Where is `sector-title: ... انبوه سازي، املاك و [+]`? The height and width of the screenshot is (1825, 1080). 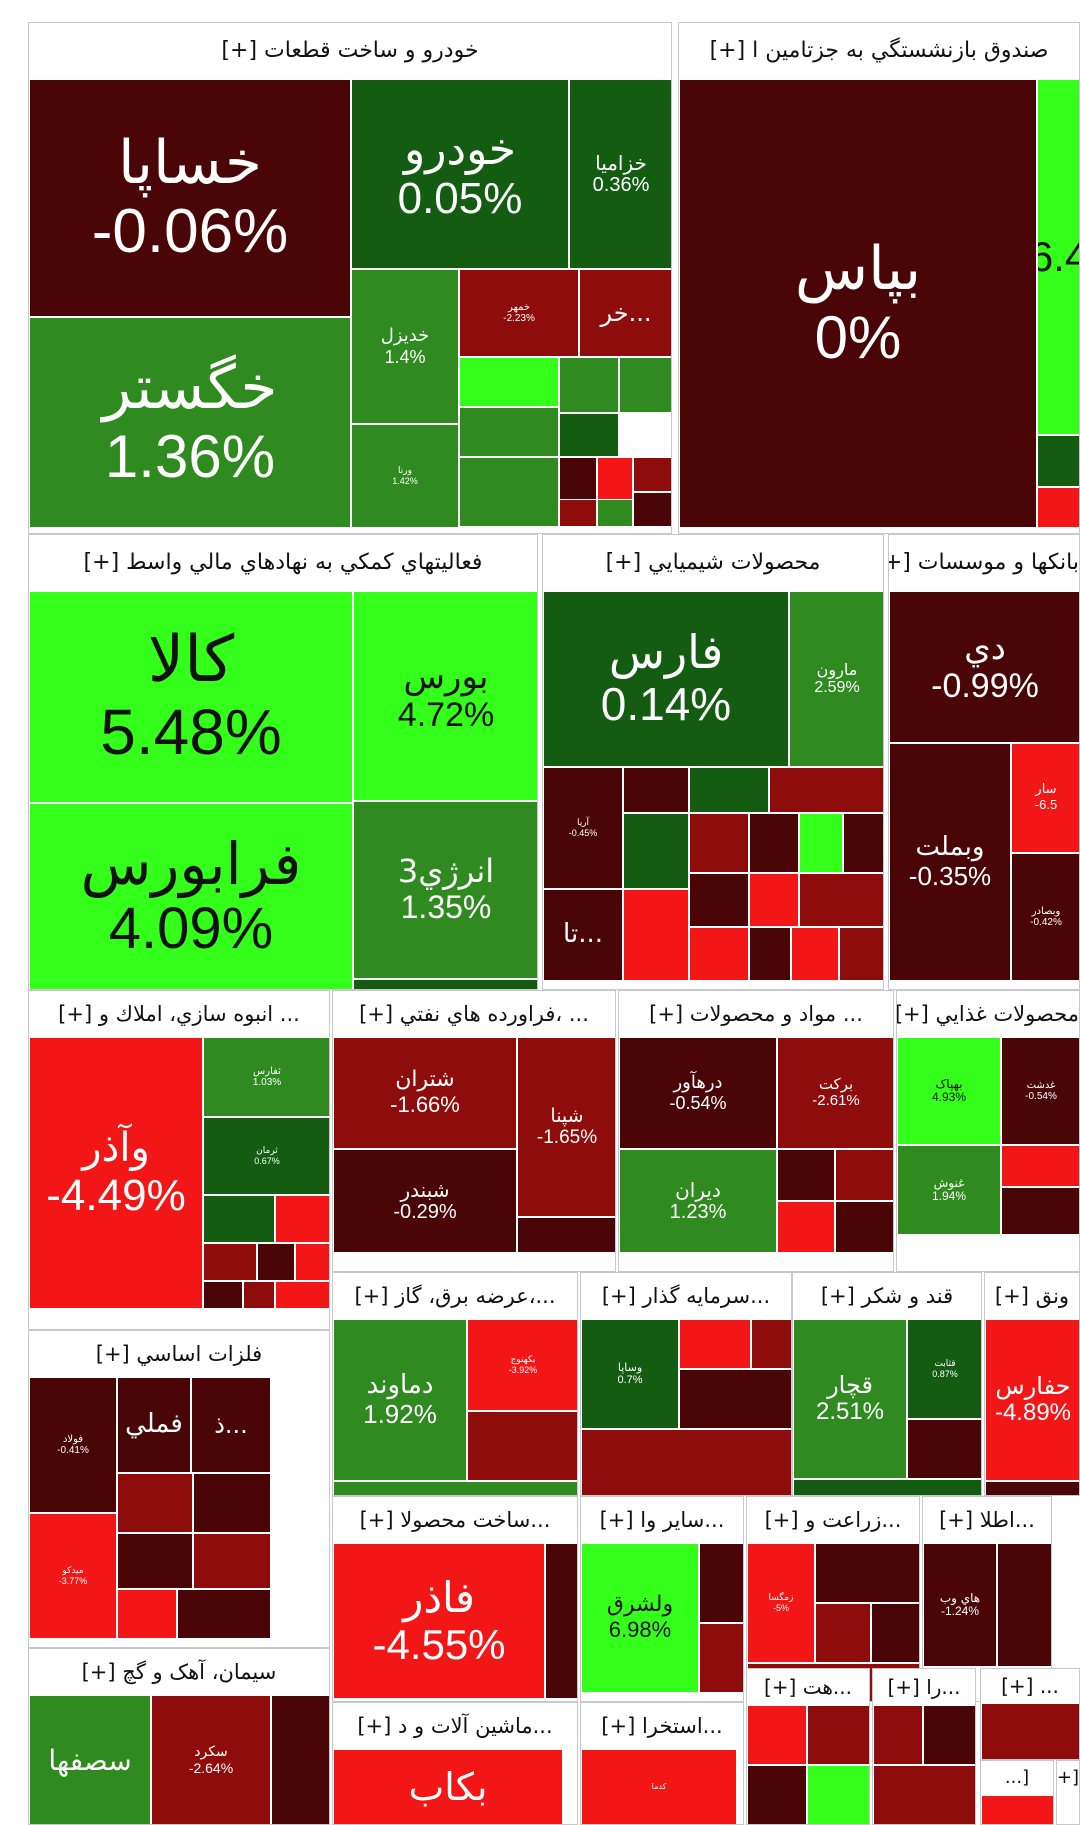 sector-title: ... انبوه سازي، املاك و [+] is located at coordinates (179, 1014).